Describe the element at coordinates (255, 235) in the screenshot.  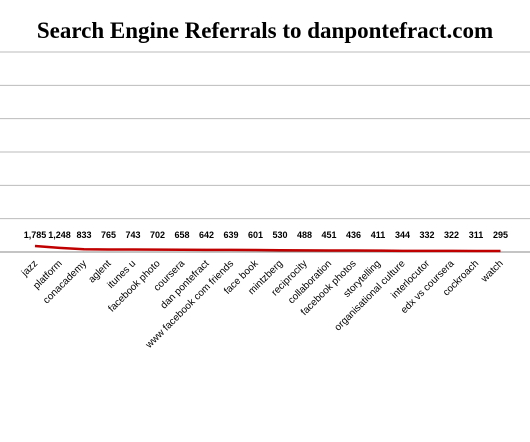
I see `data-label: 601` at that location.